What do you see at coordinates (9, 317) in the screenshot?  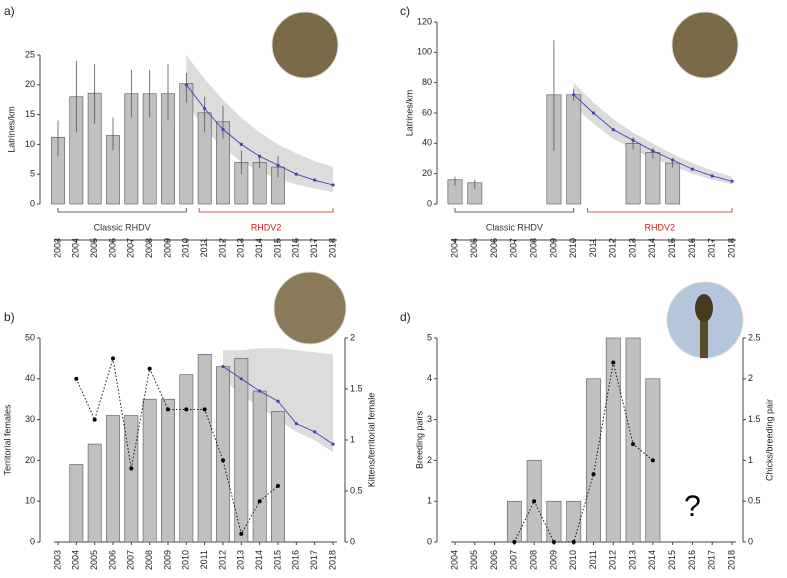 I see `panel-label: b)` at bounding box center [9, 317].